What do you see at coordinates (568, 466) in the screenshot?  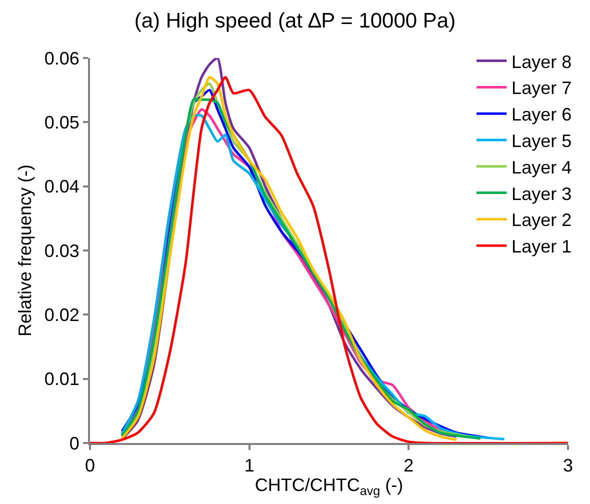 I see `x-tick-label: 3` at bounding box center [568, 466].